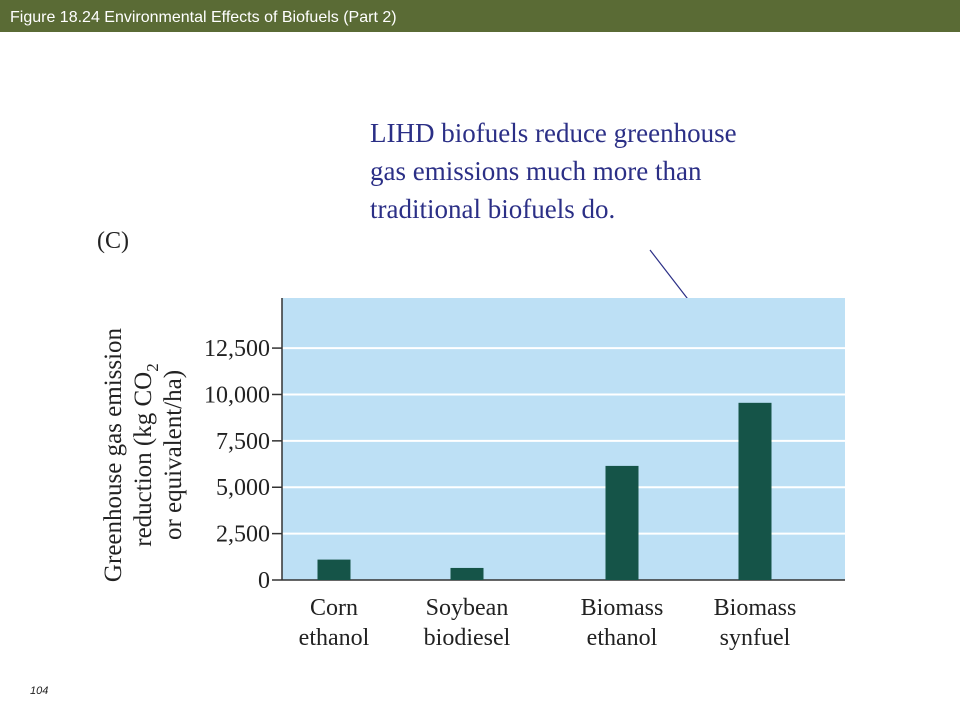  I want to click on y-tick-label: 10,000, so click(237, 395).